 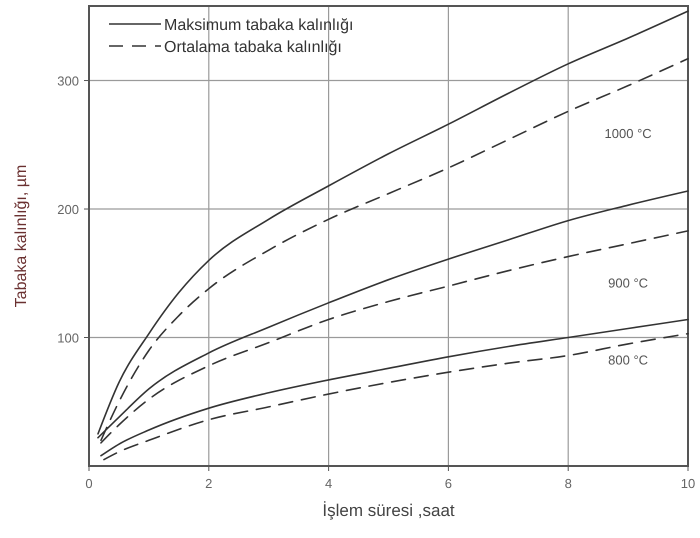 What do you see at coordinates (328, 483) in the screenshot?
I see `x-tick-label: 4` at bounding box center [328, 483].